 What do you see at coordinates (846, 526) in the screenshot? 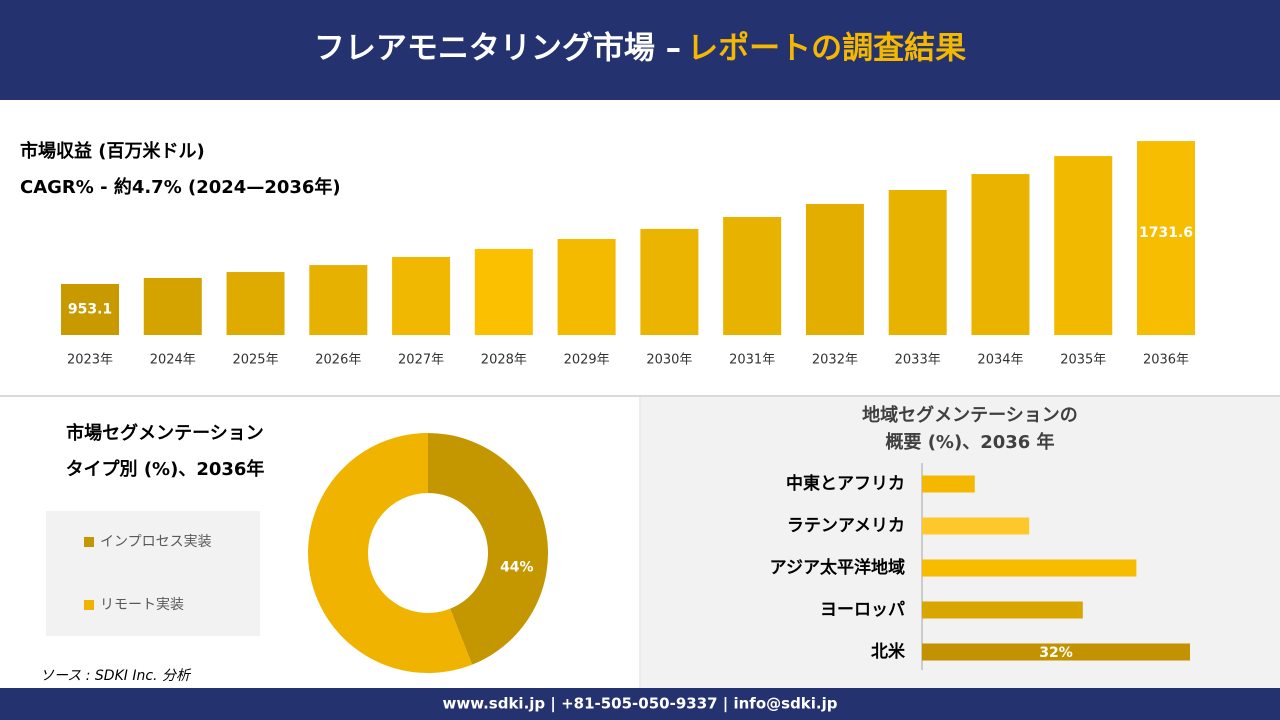
I see `y-tick-label: ラテンアメリカ` at bounding box center [846, 526].